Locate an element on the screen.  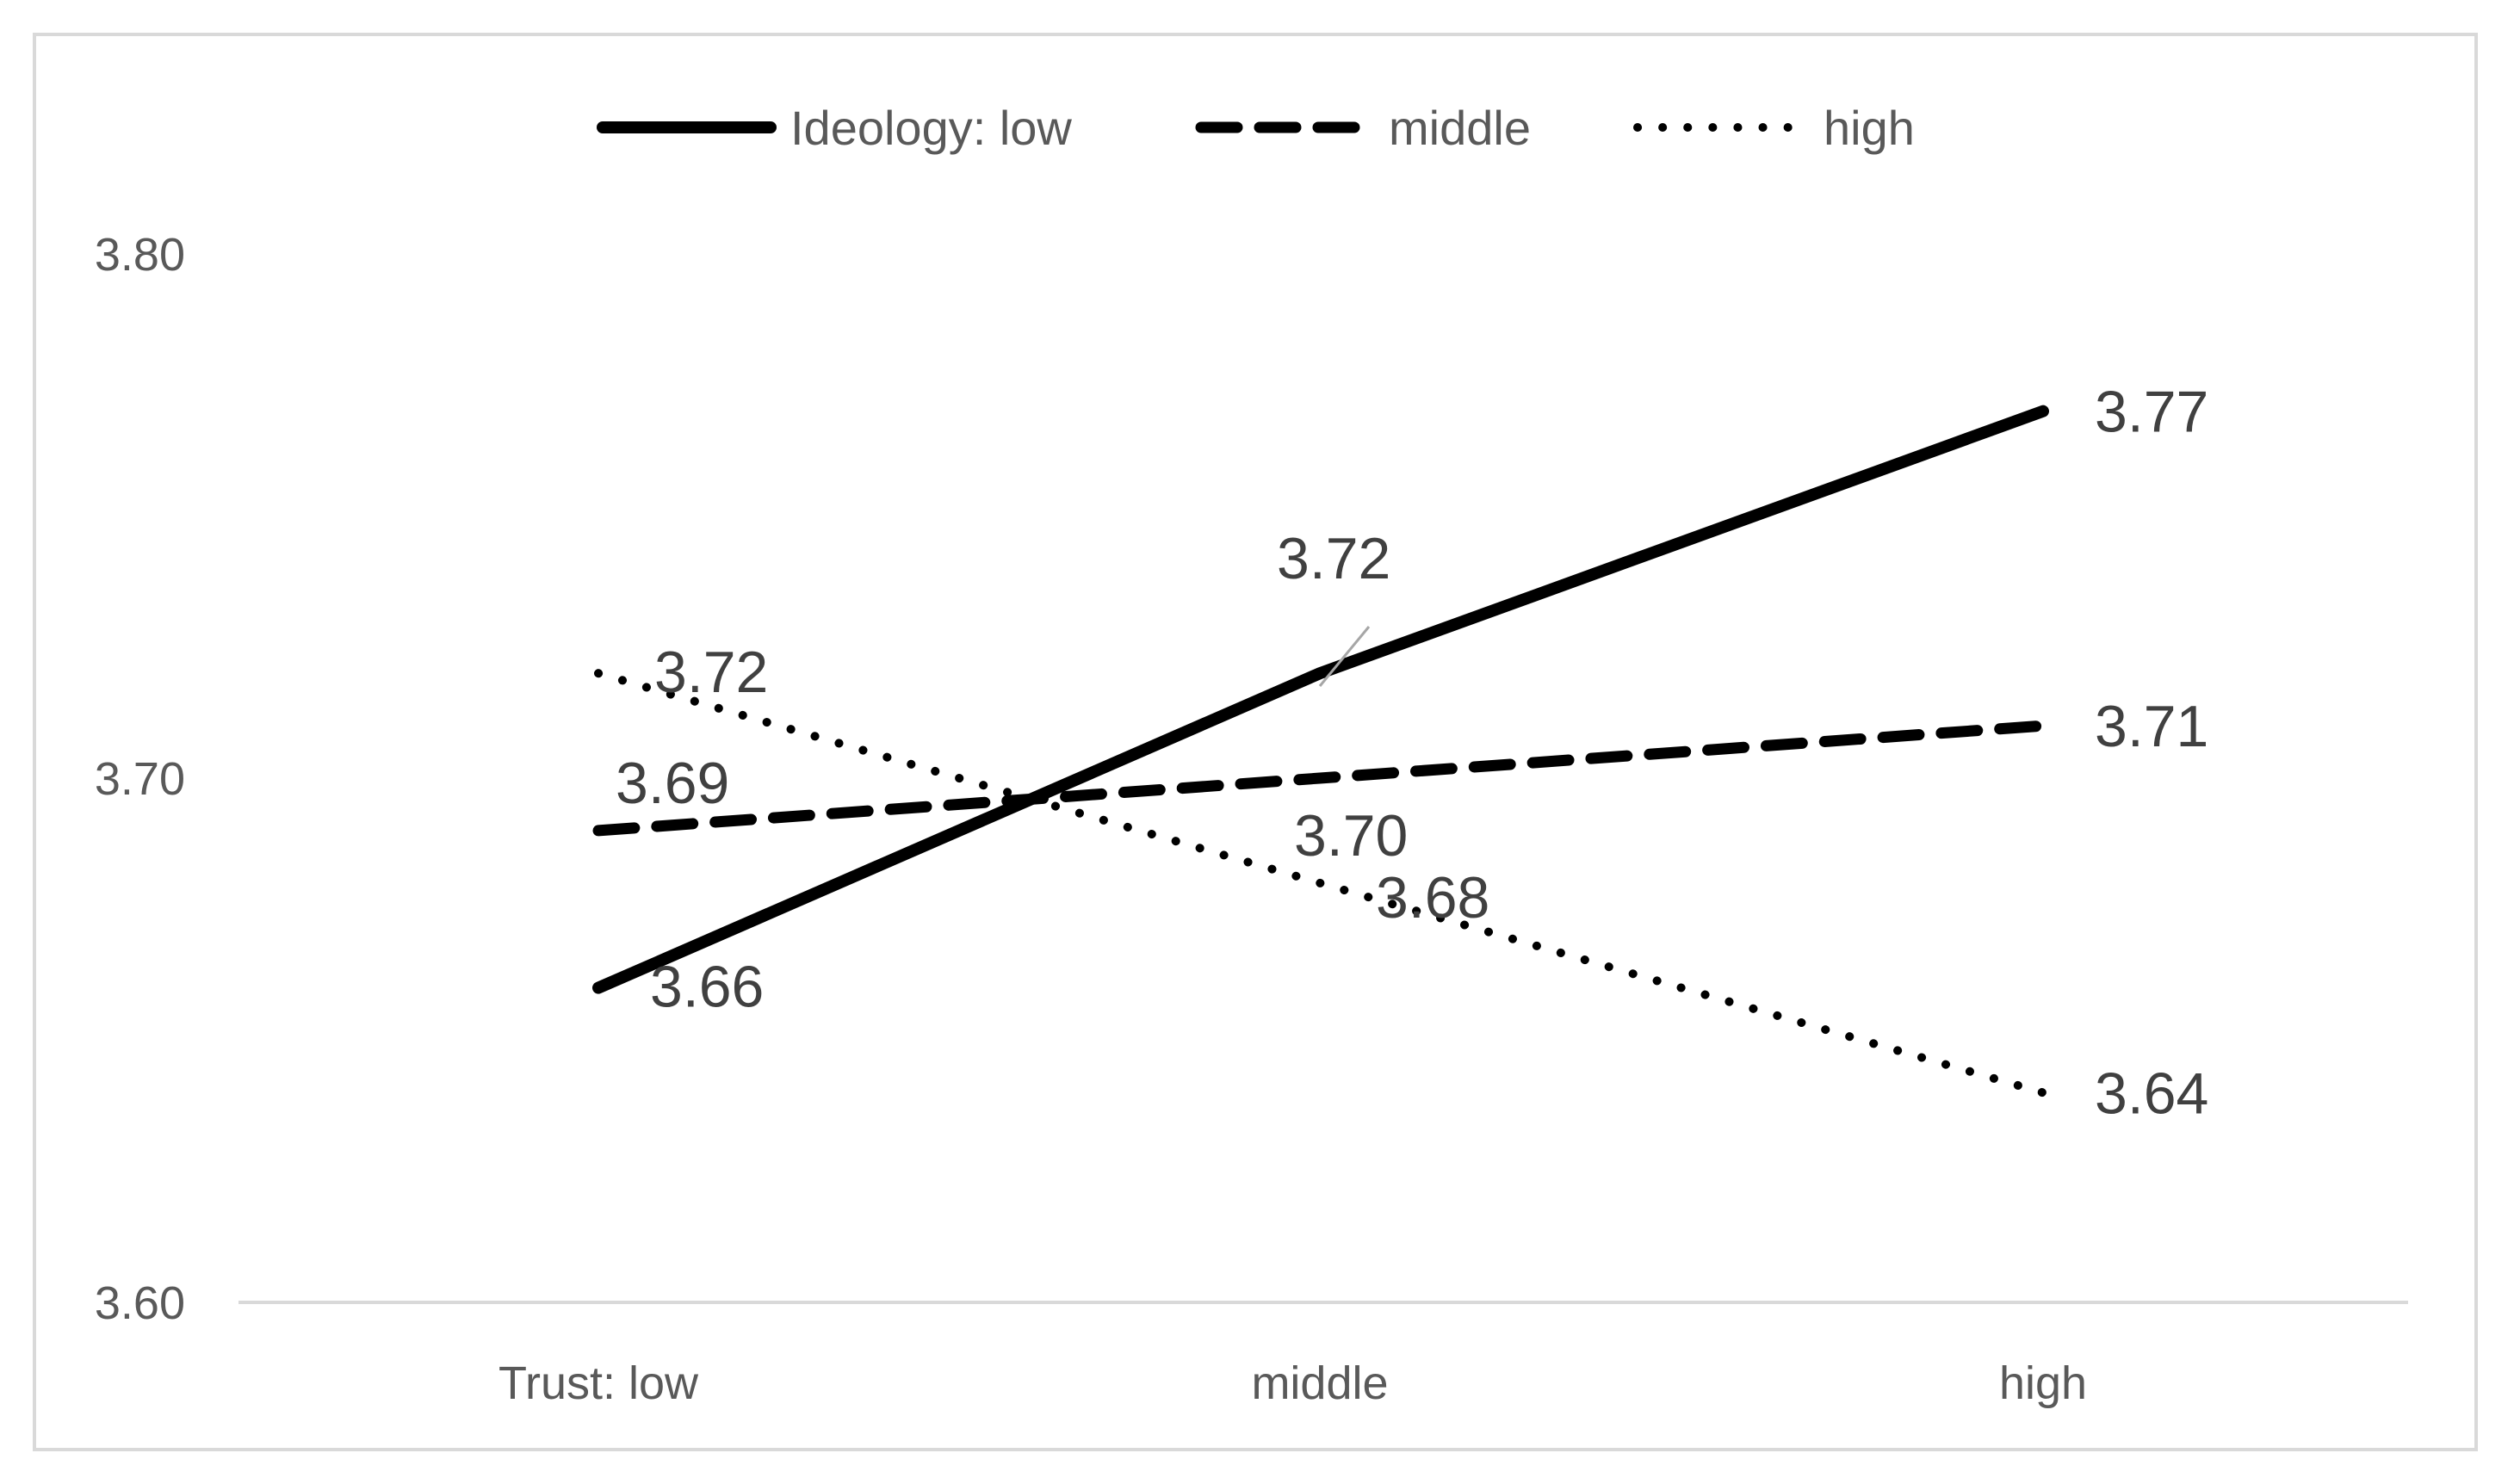
y-tick-label: 3.80 is located at coordinates (140, 255).